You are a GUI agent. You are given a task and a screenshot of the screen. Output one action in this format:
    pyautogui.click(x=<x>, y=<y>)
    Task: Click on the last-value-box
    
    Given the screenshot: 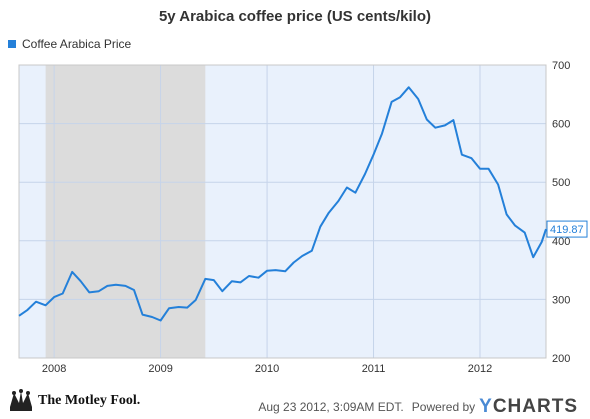 What is the action you would take?
    pyautogui.click(x=567, y=229)
    